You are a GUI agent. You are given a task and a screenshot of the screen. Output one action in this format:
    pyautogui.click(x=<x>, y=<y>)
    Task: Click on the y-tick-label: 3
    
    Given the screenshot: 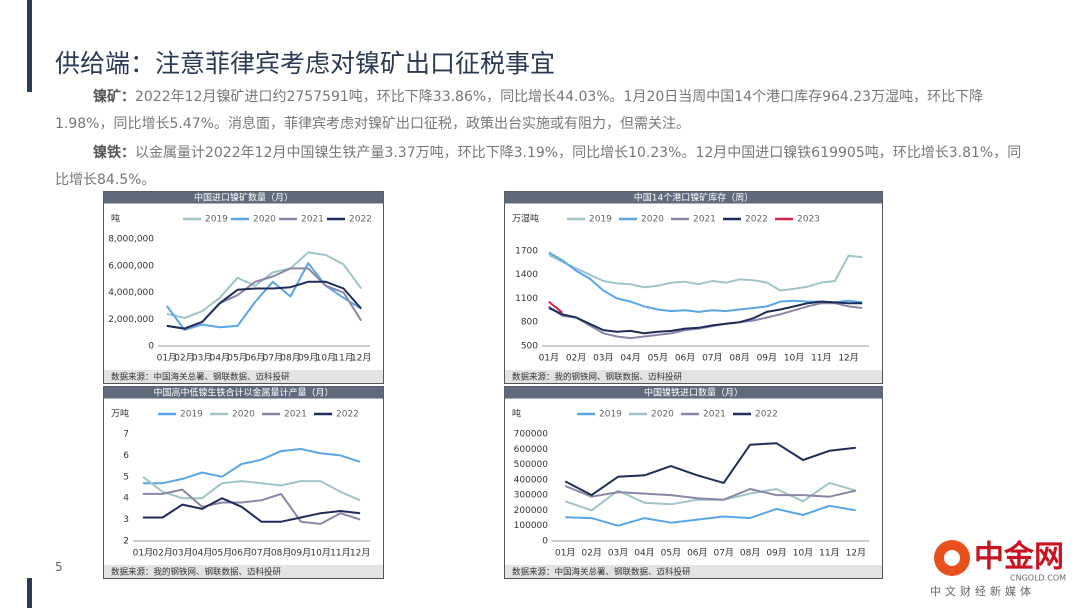 What is the action you would take?
    pyautogui.click(x=126, y=520)
    